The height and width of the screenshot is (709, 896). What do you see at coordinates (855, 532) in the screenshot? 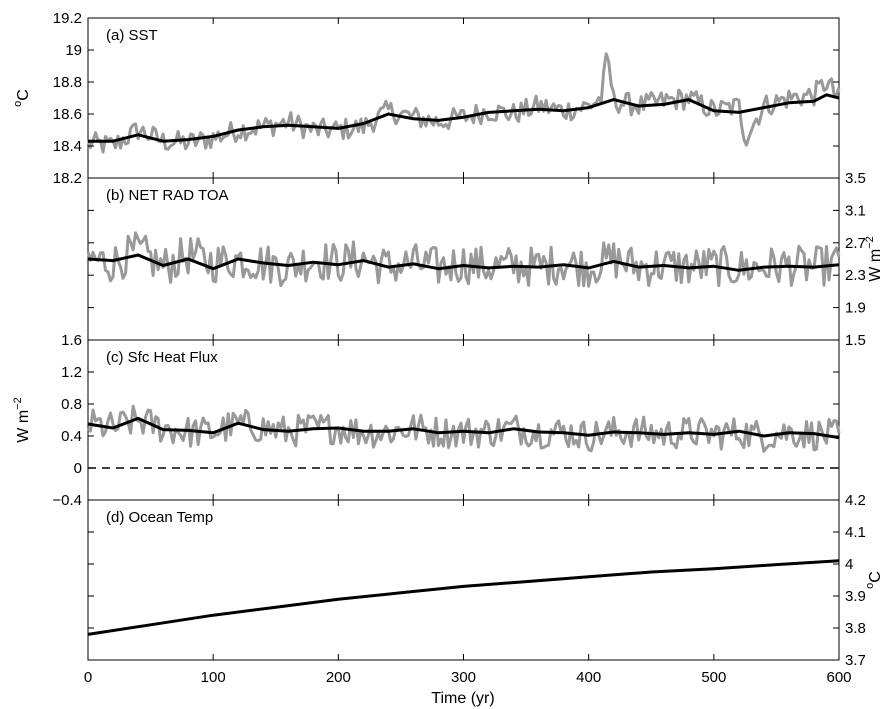
I see `y-tick-label: 4.1` at bounding box center [855, 532].